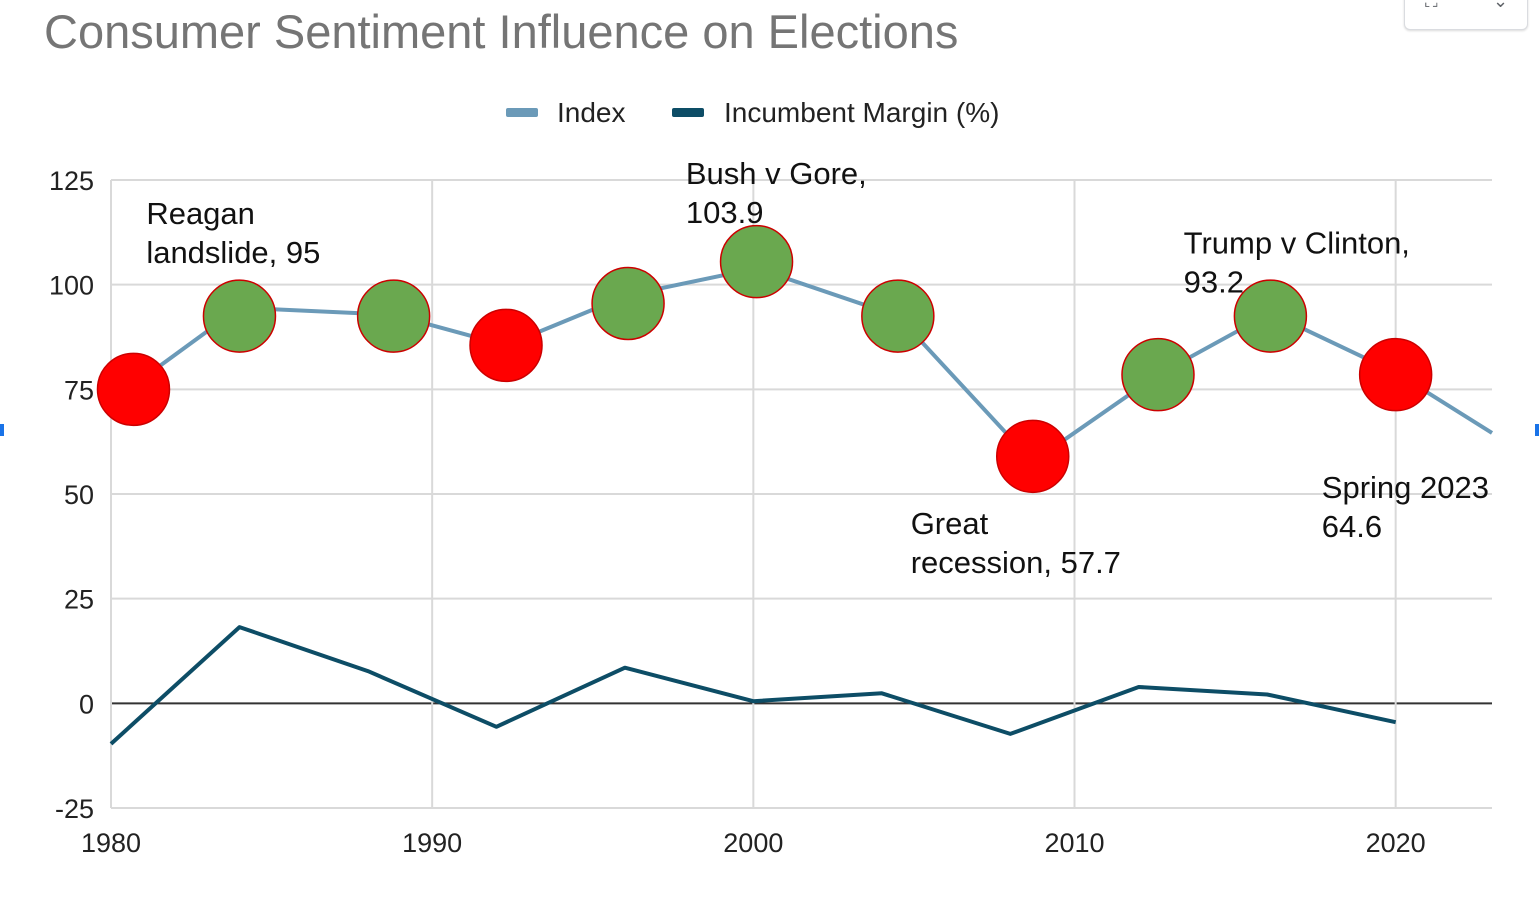 This screenshot has width=1539, height=901. I want to click on annotation-label: Reagan landslide, 95, so click(233, 233).